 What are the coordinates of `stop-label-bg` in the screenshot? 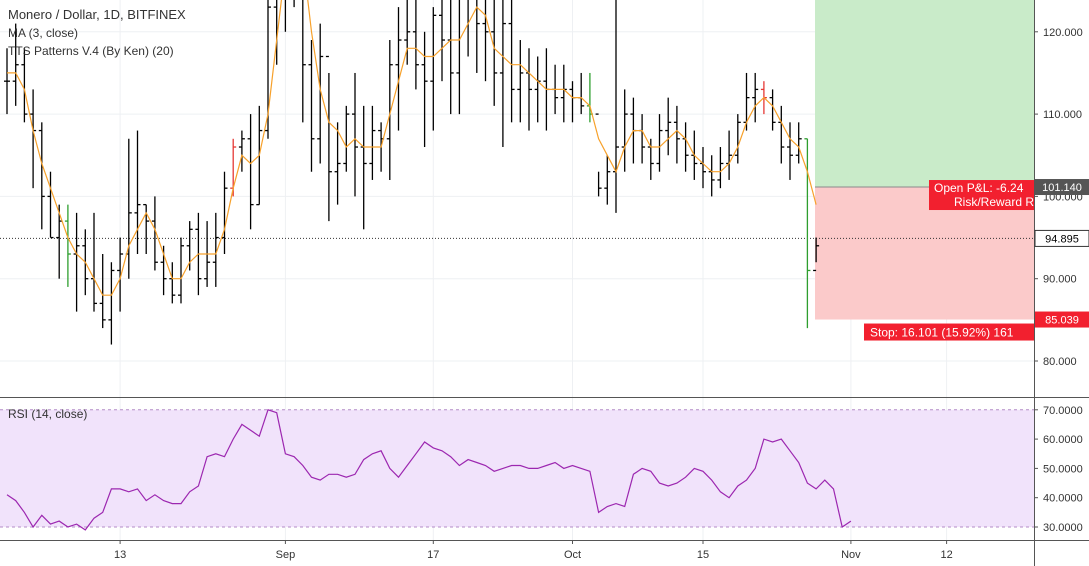 It's located at (949, 332).